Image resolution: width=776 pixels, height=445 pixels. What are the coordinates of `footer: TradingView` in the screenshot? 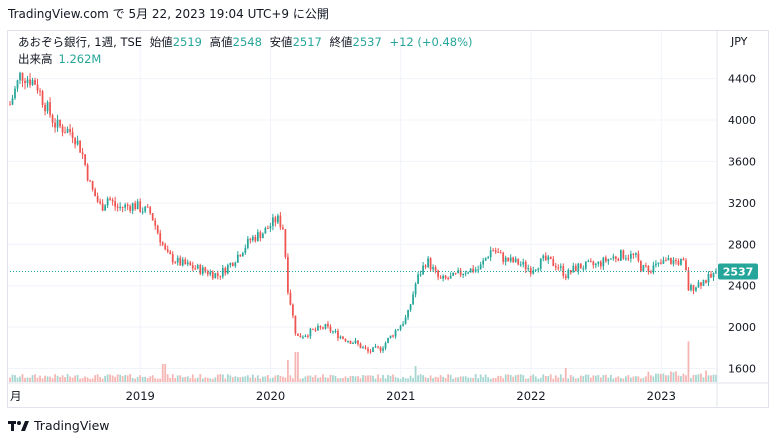 It's located at (59, 425).